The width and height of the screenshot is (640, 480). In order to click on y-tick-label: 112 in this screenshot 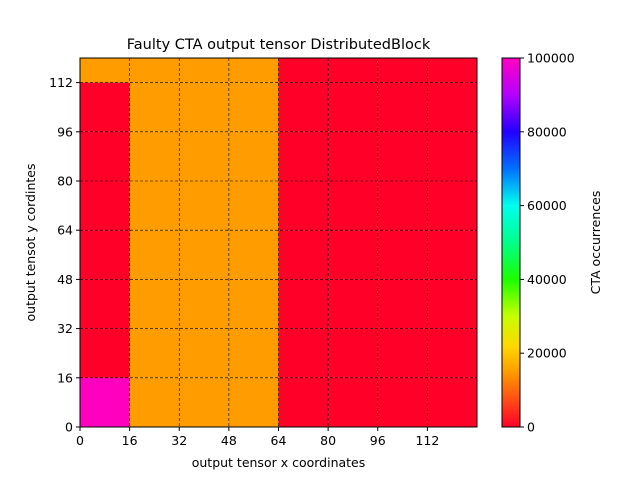, I will do `click(61, 82)`.